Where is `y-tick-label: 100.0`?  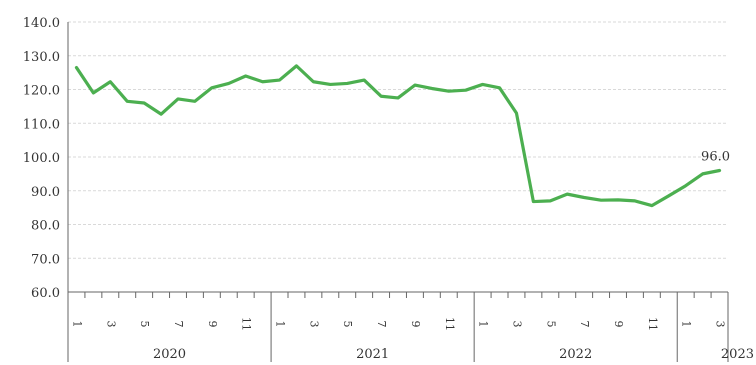
y-tick-label: 100.0 is located at coordinates (41, 158).